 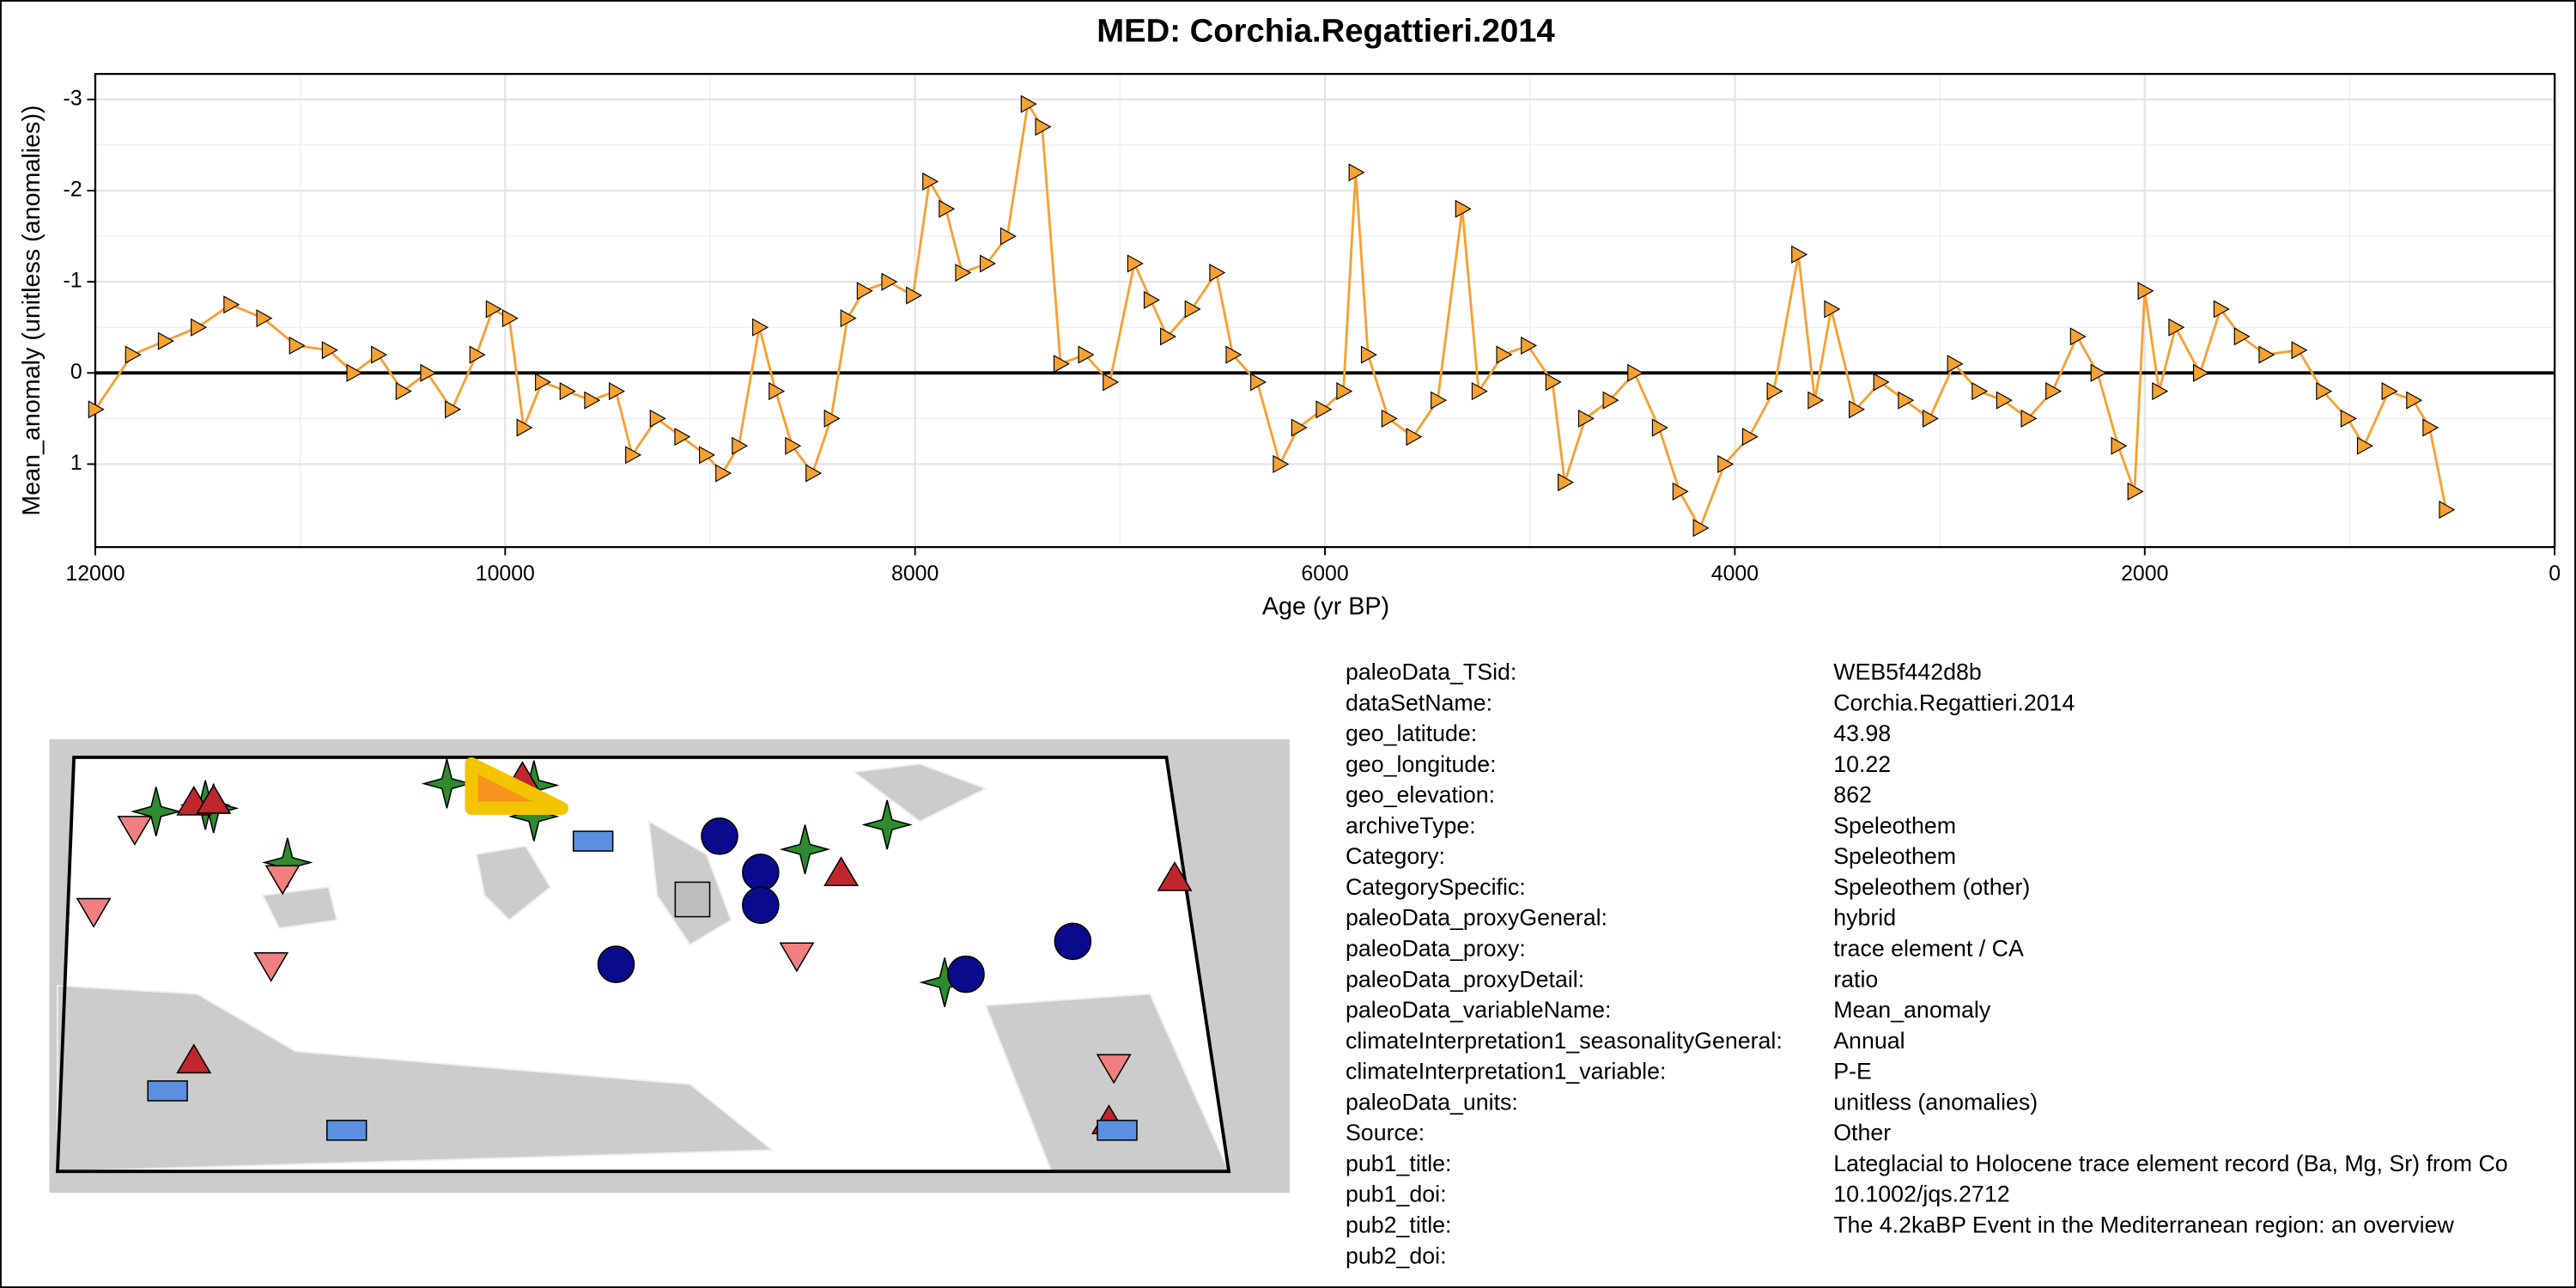 What do you see at coordinates (1862, 1133) in the screenshot?
I see `metadata-value: Other` at bounding box center [1862, 1133].